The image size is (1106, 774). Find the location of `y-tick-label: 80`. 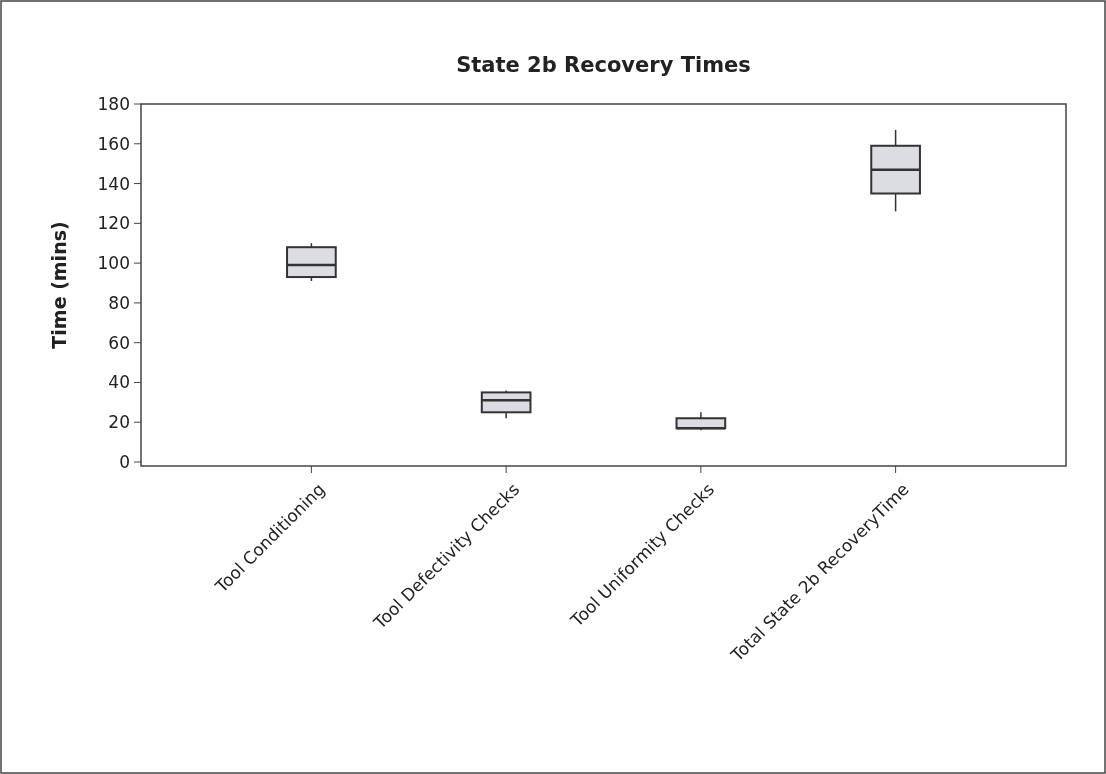

y-tick-label: 80 is located at coordinates (119, 302).